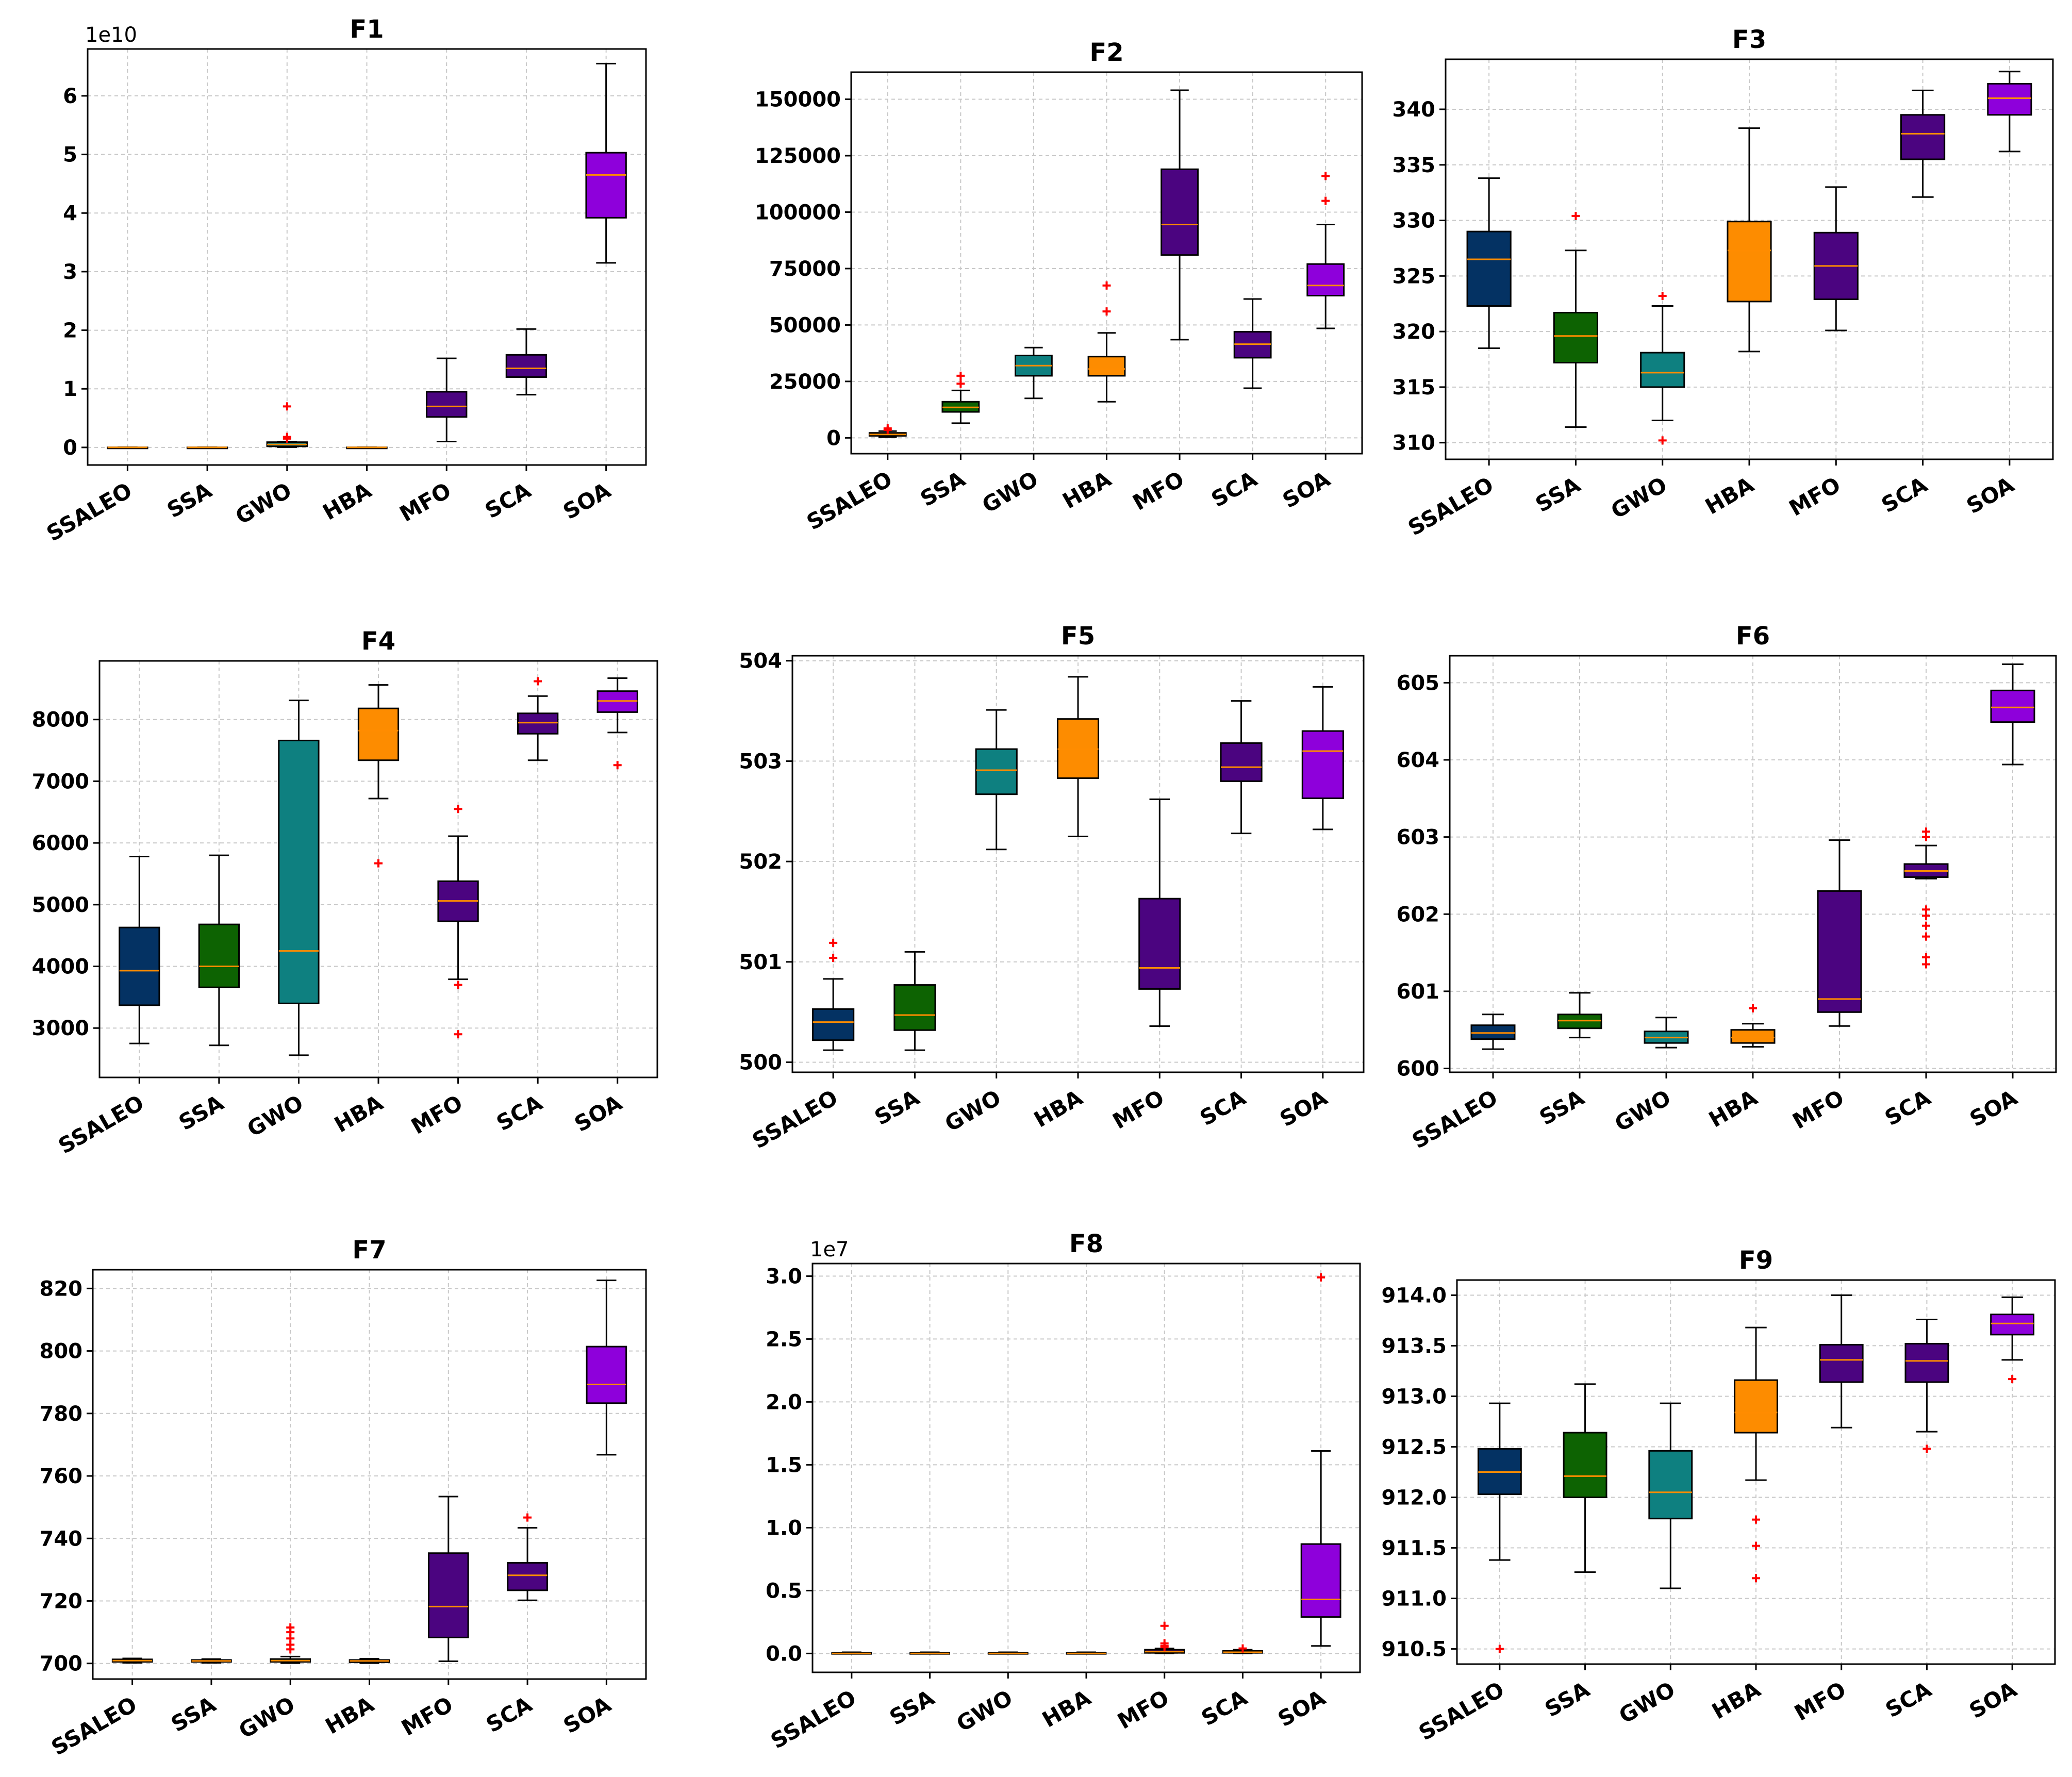  I want to click on x-tick-label: SCA, so click(1223, 1108).